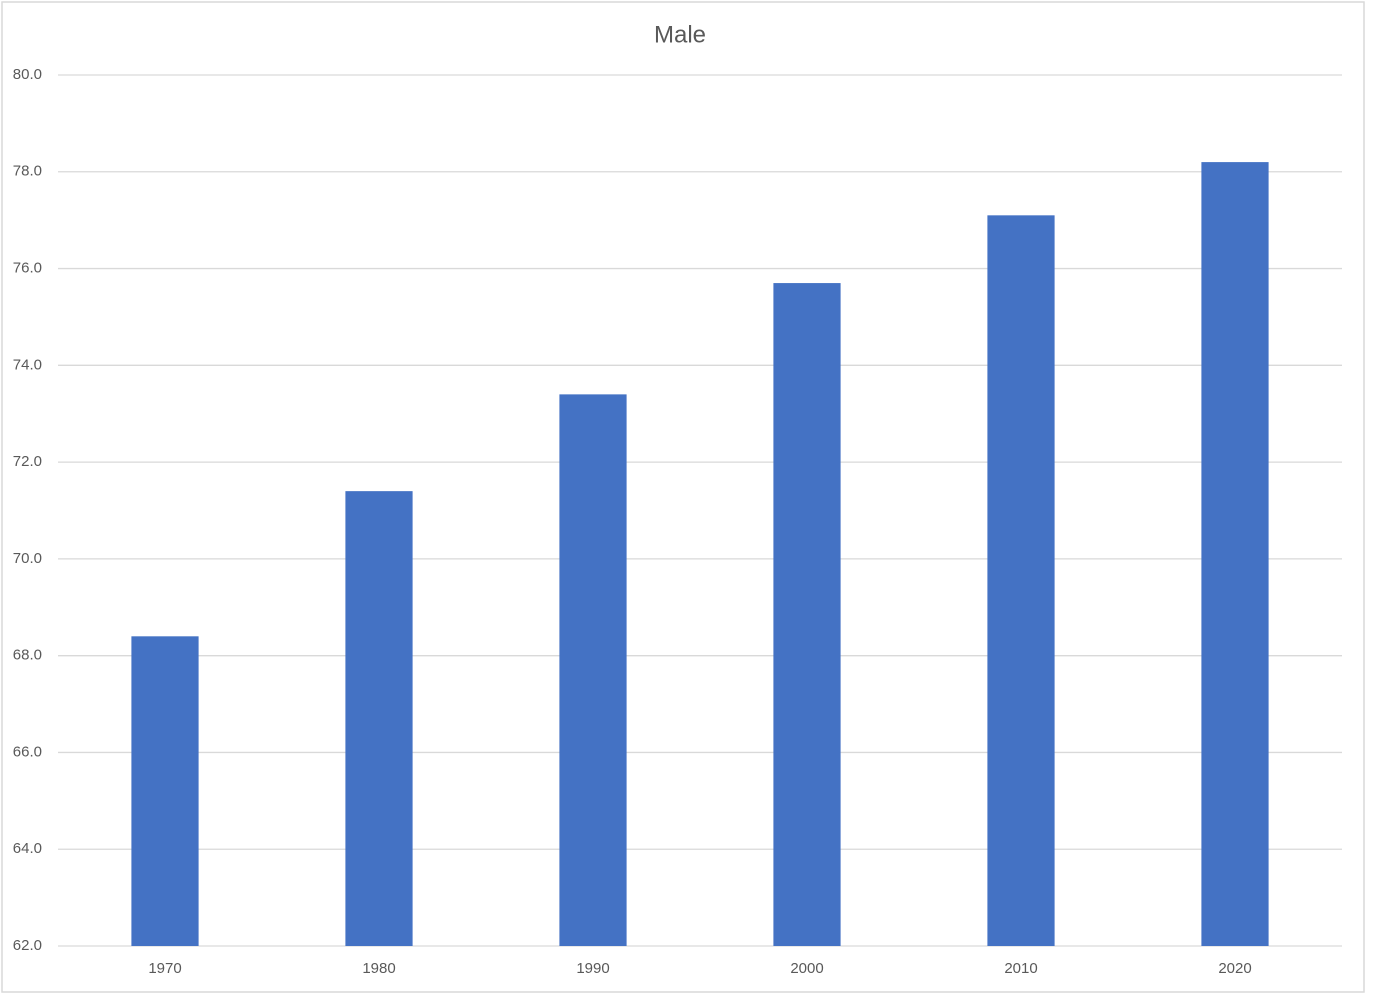  Describe the element at coordinates (27, 655) in the screenshot. I see `y-tick-label: 68.0` at that location.